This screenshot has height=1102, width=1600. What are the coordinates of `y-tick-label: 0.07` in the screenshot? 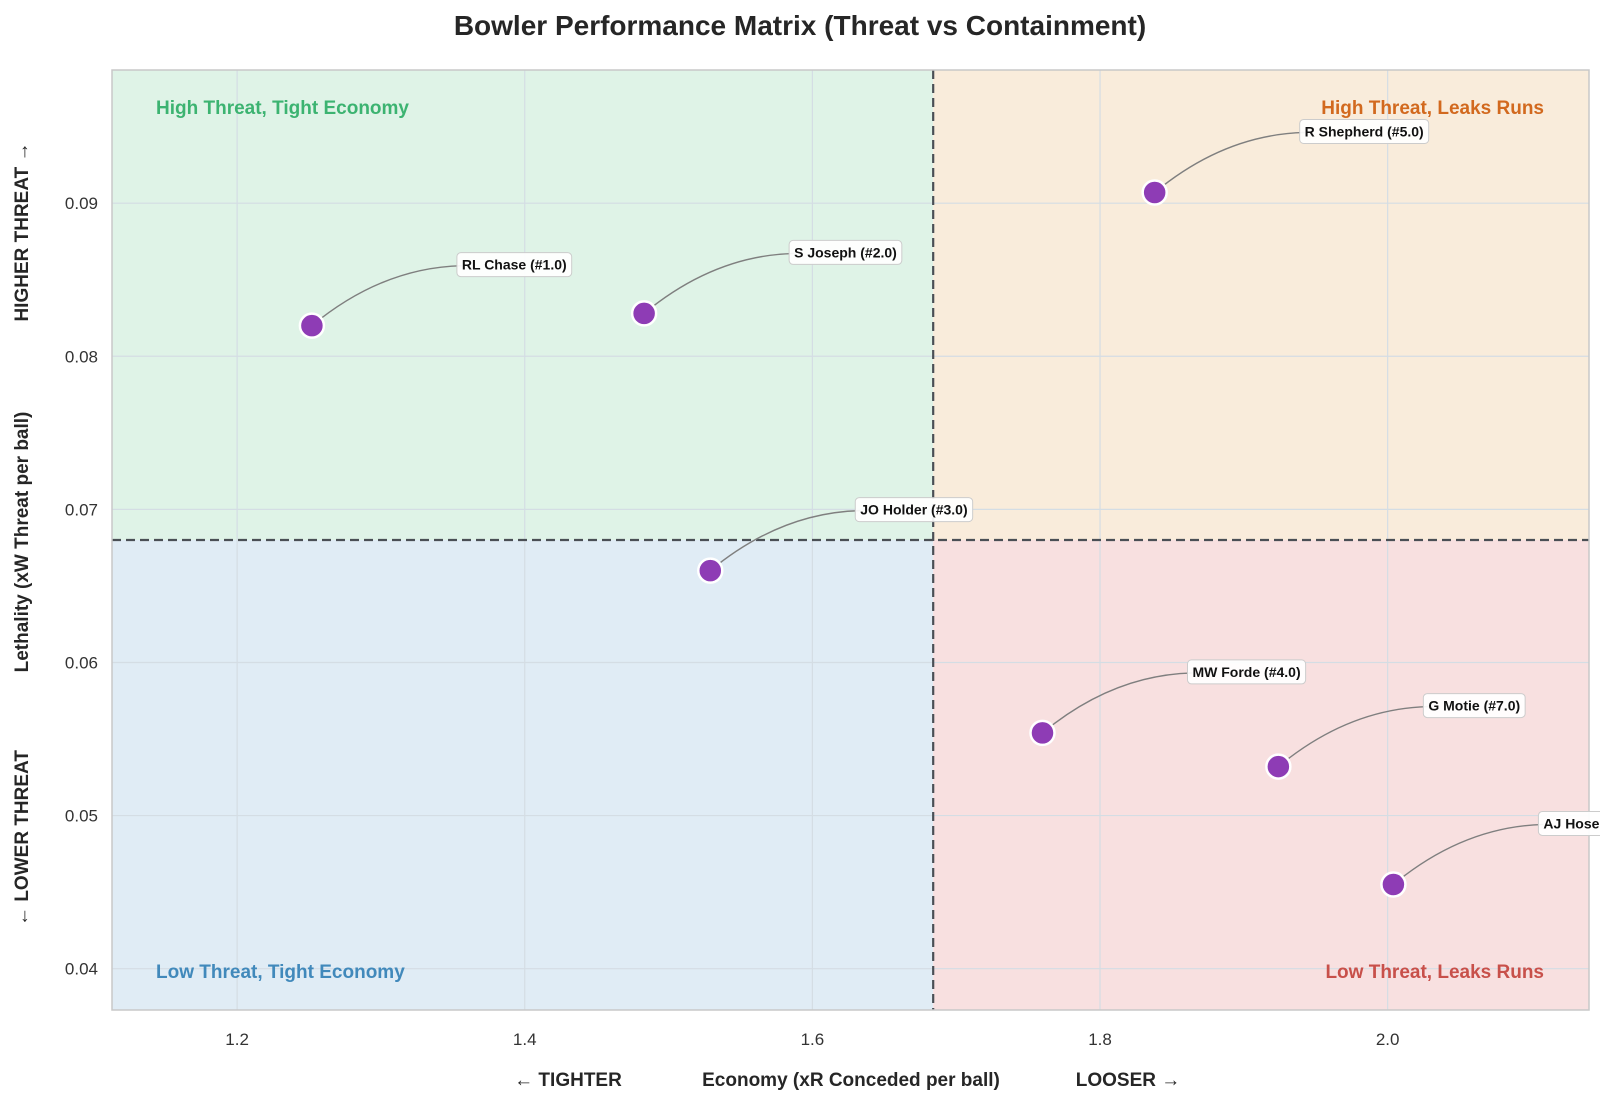 It's located at (81, 509).